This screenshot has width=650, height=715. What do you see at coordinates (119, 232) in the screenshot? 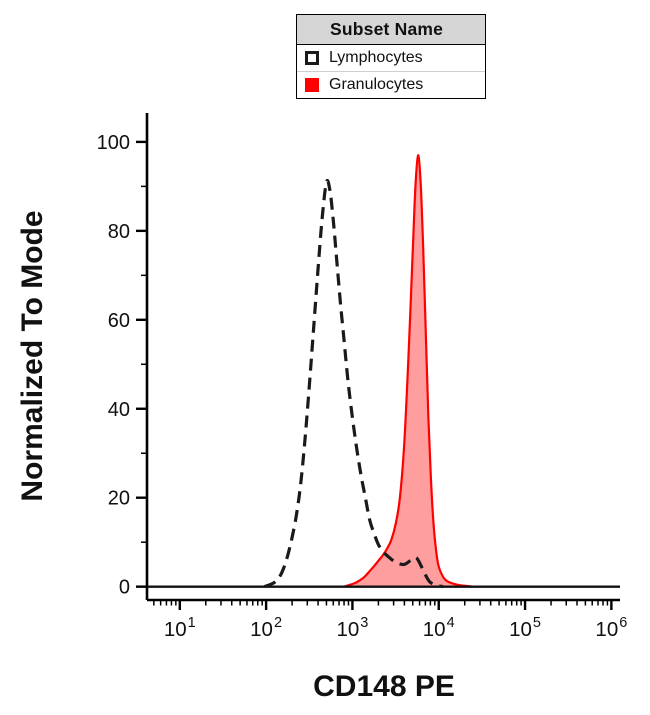
I see `y-tick-label: 80` at bounding box center [119, 232].